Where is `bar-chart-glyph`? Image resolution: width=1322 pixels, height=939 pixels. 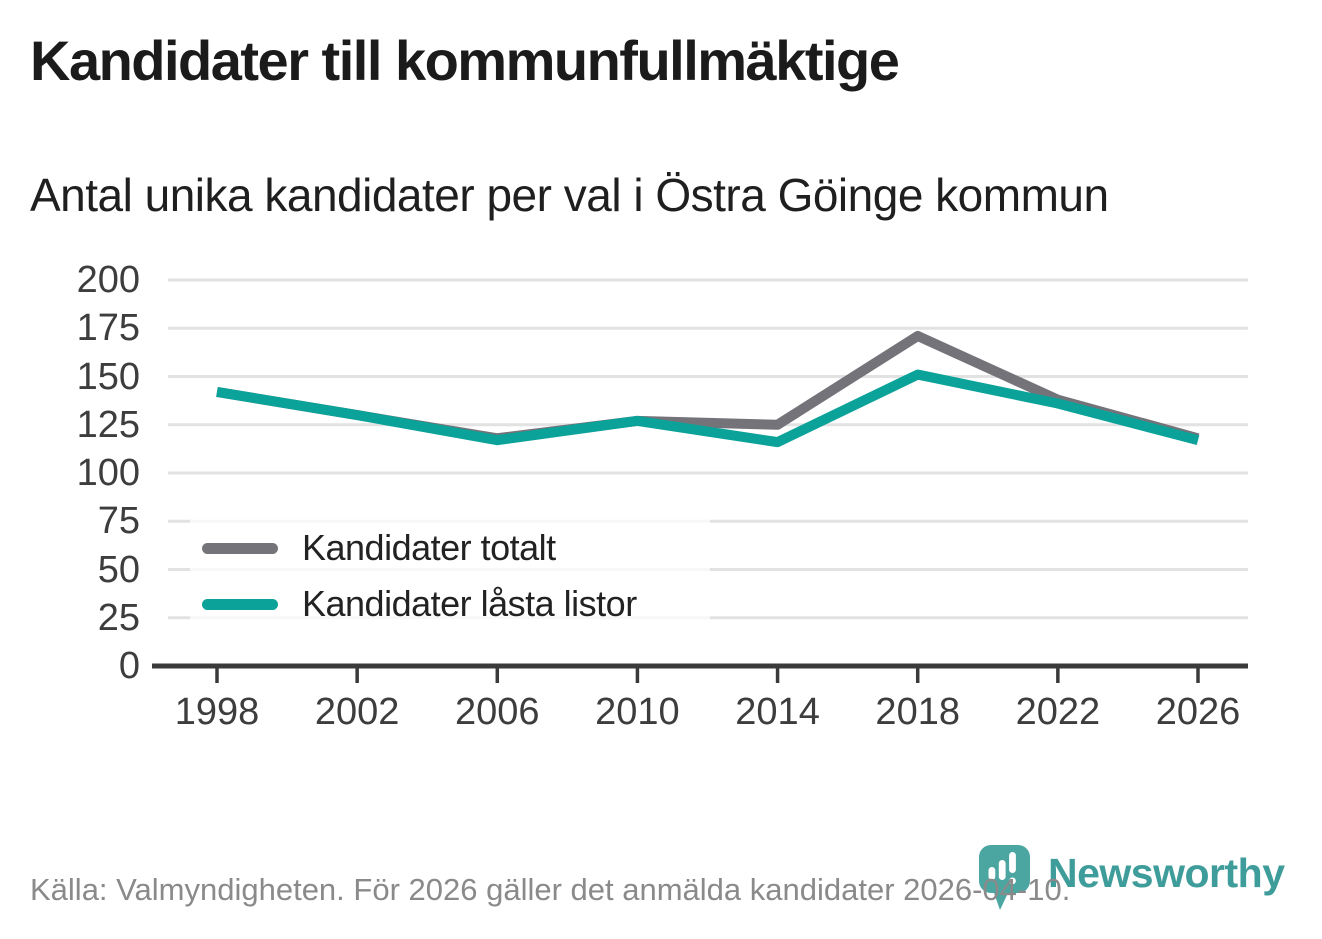
bar-chart-glyph is located at coordinates (1002, 868).